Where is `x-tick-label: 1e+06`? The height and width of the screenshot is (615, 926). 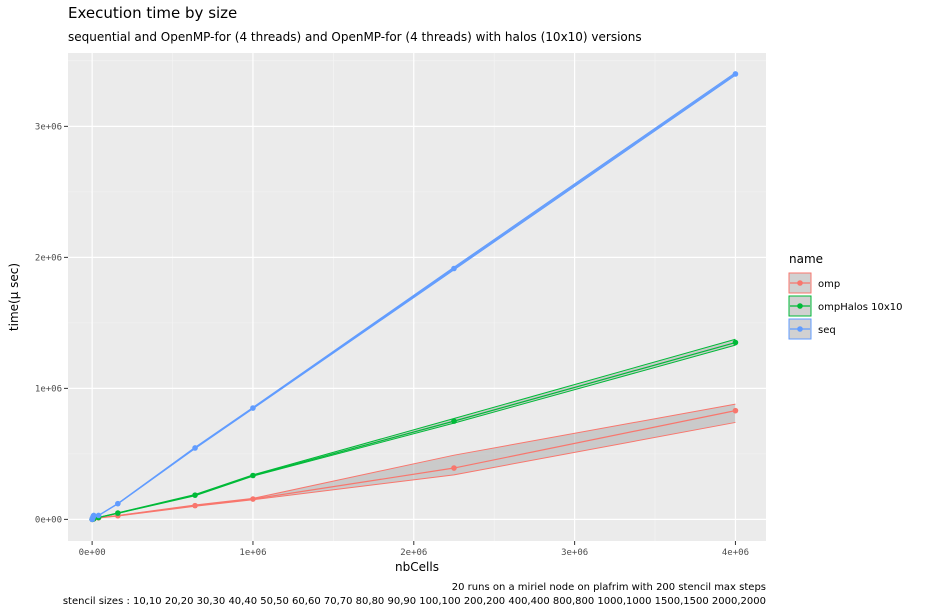
x-tick-label: 1e+06 is located at coordinates (252, 553).